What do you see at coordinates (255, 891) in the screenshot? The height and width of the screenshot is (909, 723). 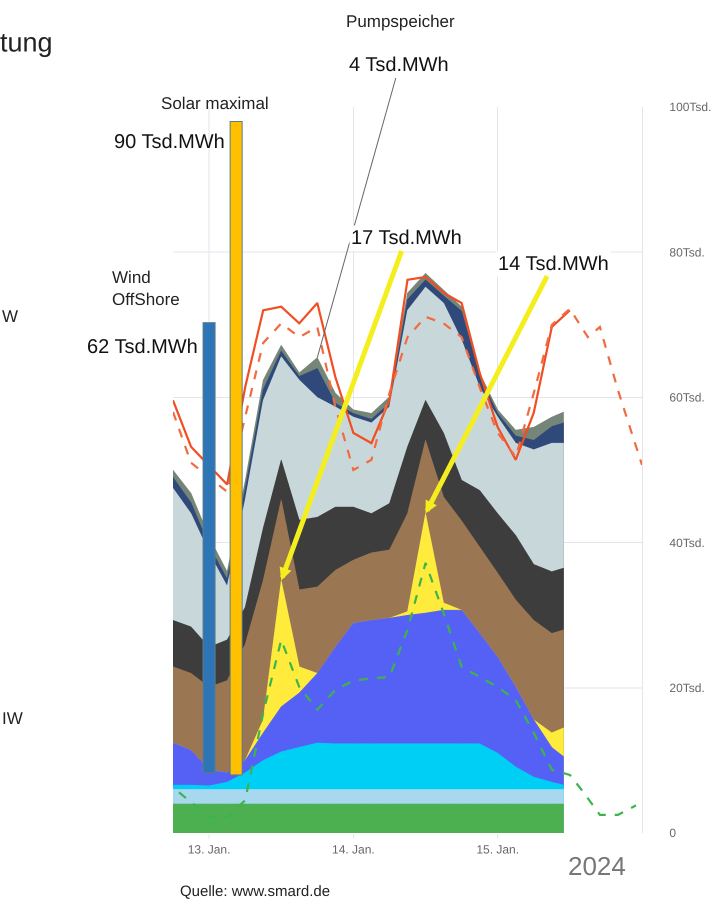 I see `source-note: Quelle: www.smard.de` at bounding box center [255, 891].